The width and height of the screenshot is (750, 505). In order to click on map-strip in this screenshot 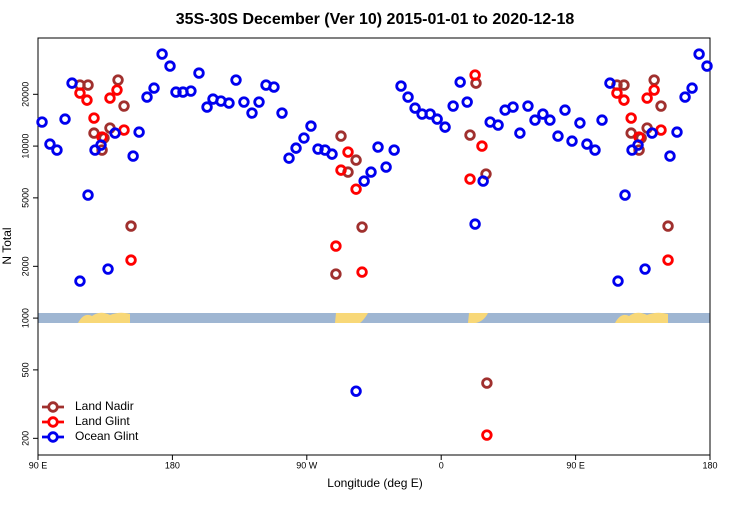, I will do `click(374, 317)`.